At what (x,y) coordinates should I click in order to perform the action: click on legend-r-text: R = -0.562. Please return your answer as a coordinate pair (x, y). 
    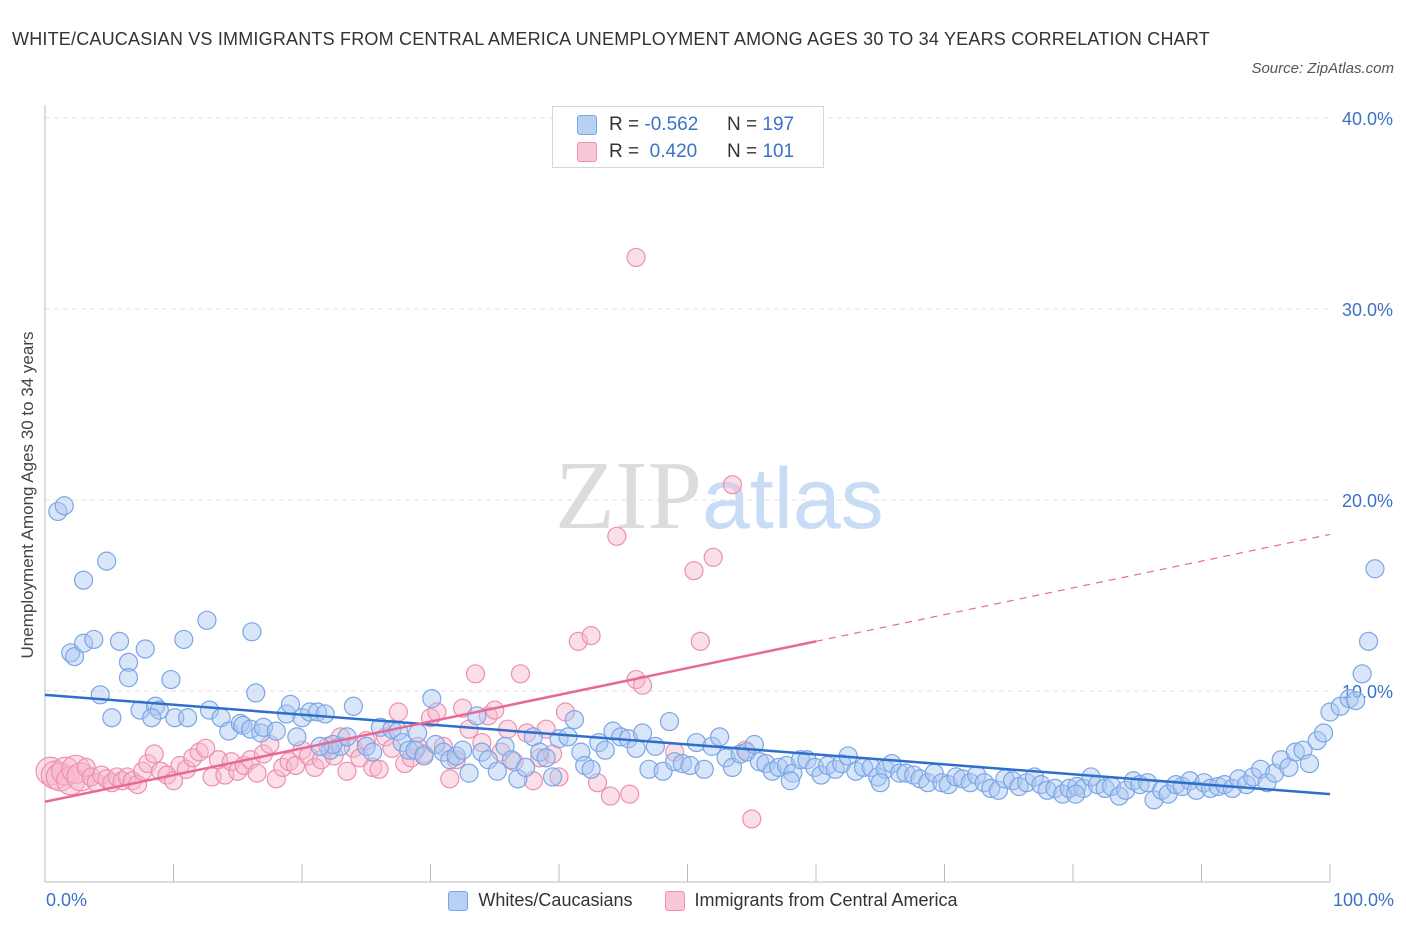
    Looking at the image, I should click on (659, 125).